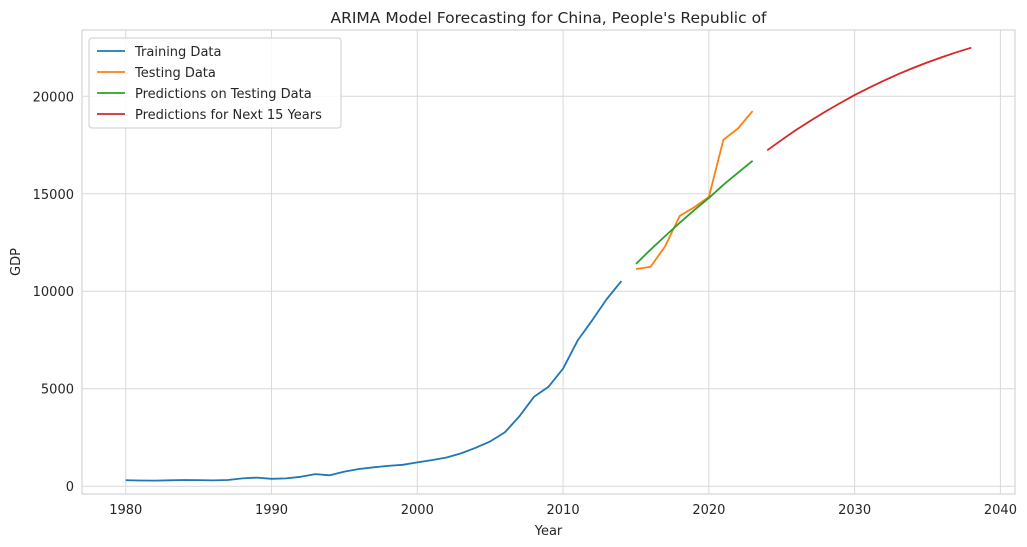  Describe the element at coordinates (563, 510) in the screenshot. I see `x-tick-label: 2010` at that location.